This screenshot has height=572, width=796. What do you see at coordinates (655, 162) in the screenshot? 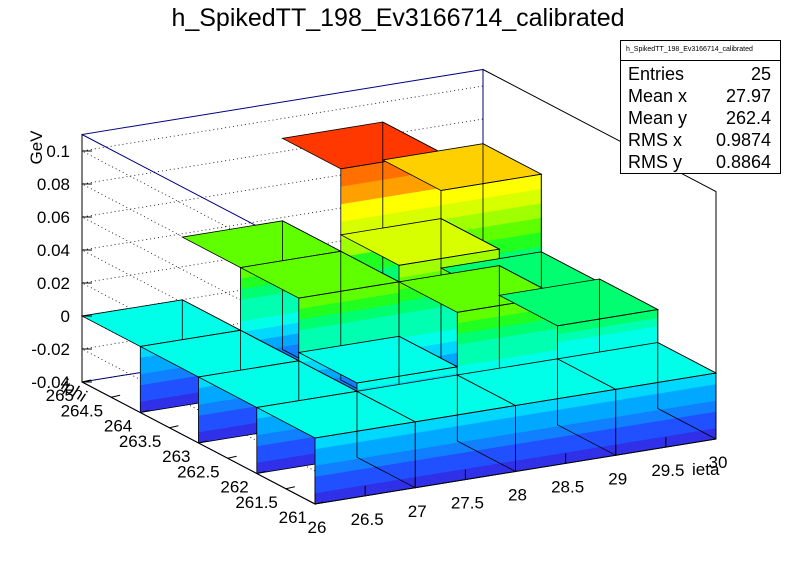
I see `stats-label: RMS y` at bounding box center [655, 162].